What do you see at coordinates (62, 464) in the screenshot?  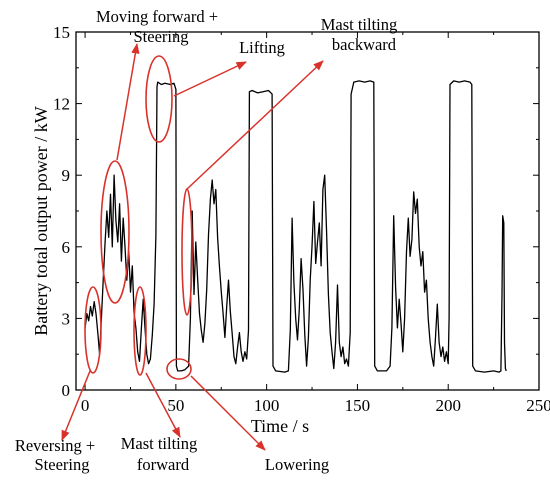 I see `reversing-label-line: Steering` at bounding box center [62, 464].